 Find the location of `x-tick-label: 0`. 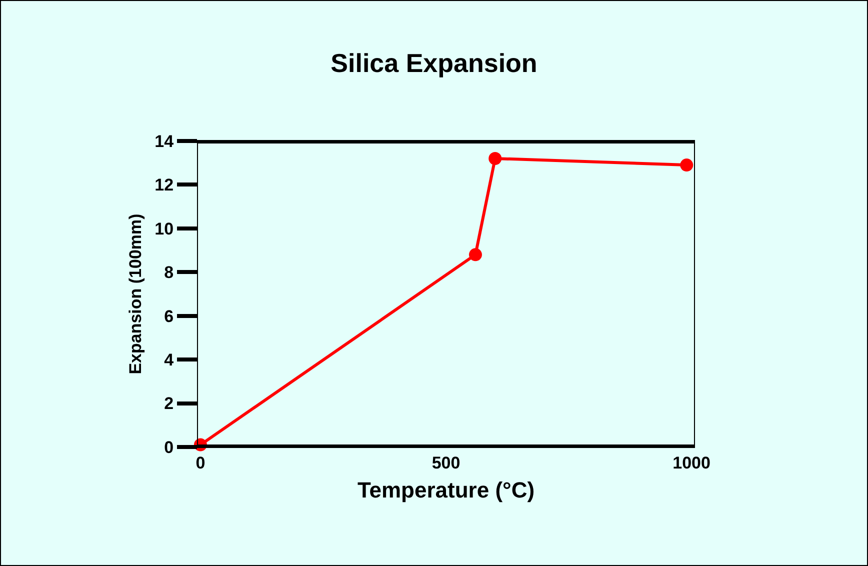

x-tick-label: 0 is located at coordinates (201, 462).